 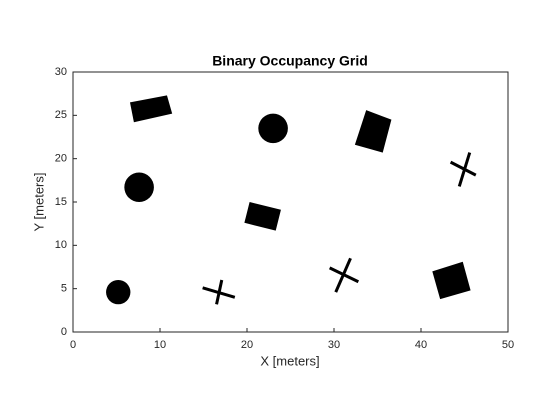 I want to click on y-tick-label: 0, so click(x=64, y=332).